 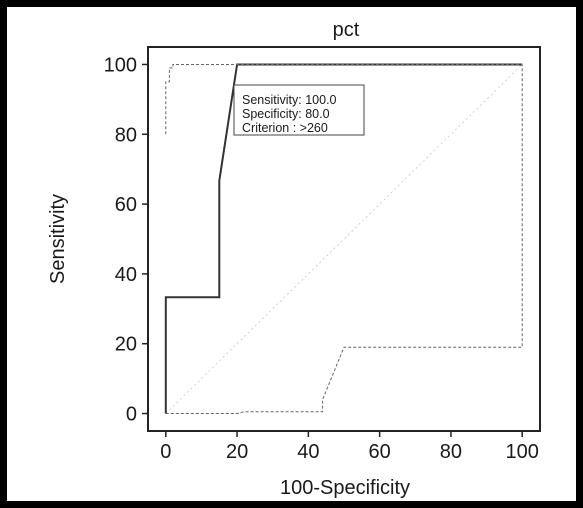 I want to click on y-tick-label: 0, so click(x=131, y=415).